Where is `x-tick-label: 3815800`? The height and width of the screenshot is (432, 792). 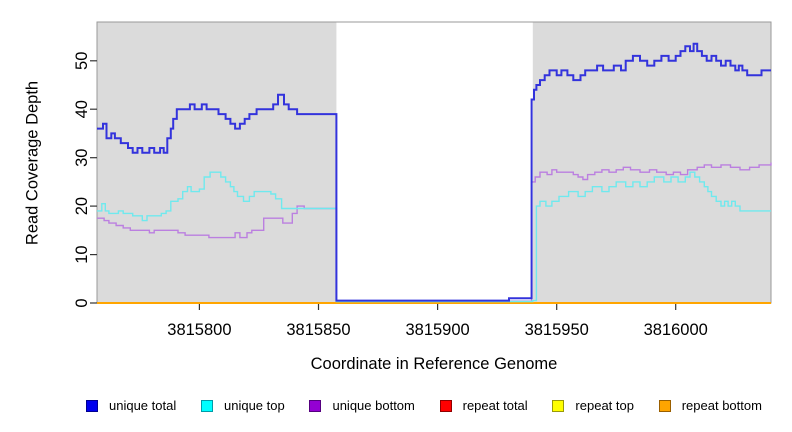 x-tick-label: 3815800 is located at coordinates (199, 330).